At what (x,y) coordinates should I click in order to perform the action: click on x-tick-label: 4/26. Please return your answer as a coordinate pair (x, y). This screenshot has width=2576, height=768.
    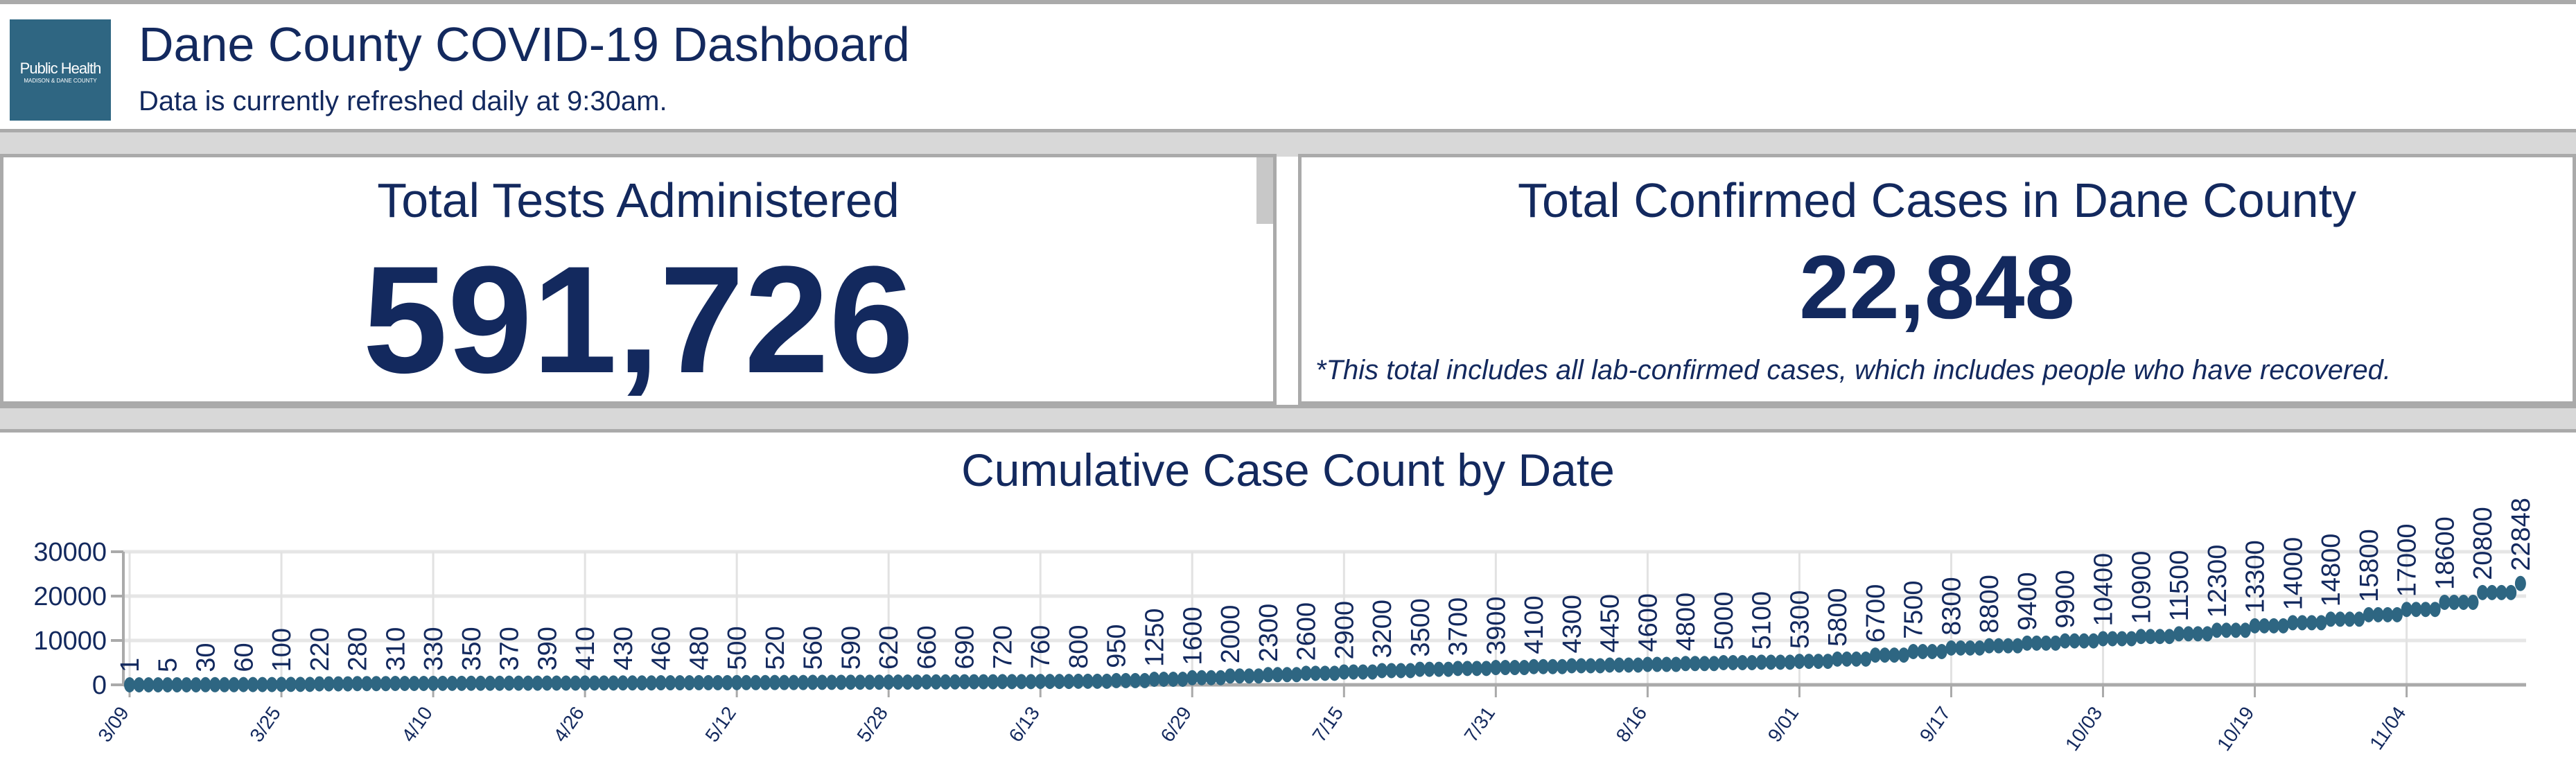
    Looking at the image, I should click on (568, 724).